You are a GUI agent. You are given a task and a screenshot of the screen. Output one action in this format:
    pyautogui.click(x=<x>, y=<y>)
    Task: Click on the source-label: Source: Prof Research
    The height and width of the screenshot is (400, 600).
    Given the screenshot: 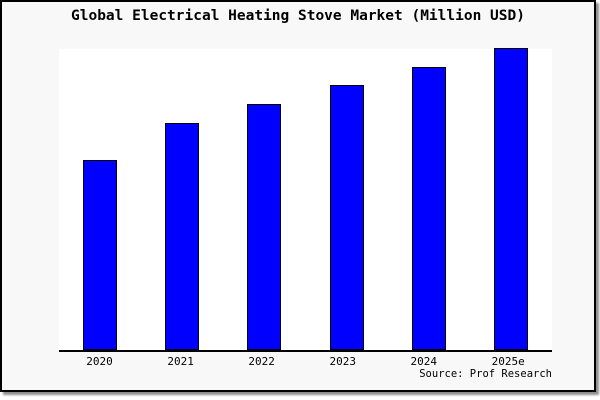 What is the action you would take?
    pyautogui.click(x=485, y=374)
    